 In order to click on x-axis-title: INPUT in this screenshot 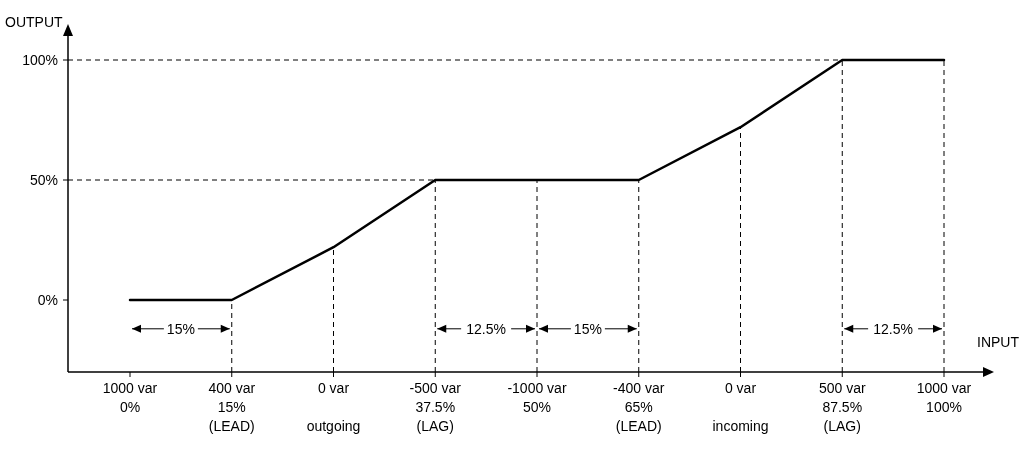, I will do `click(998, 342)`.